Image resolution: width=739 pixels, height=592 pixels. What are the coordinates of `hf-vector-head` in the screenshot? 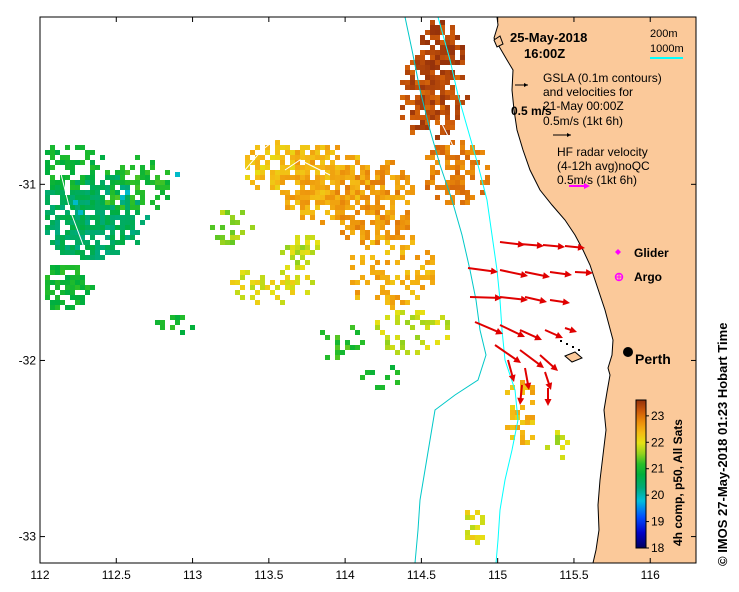 It's located at (524, 299).